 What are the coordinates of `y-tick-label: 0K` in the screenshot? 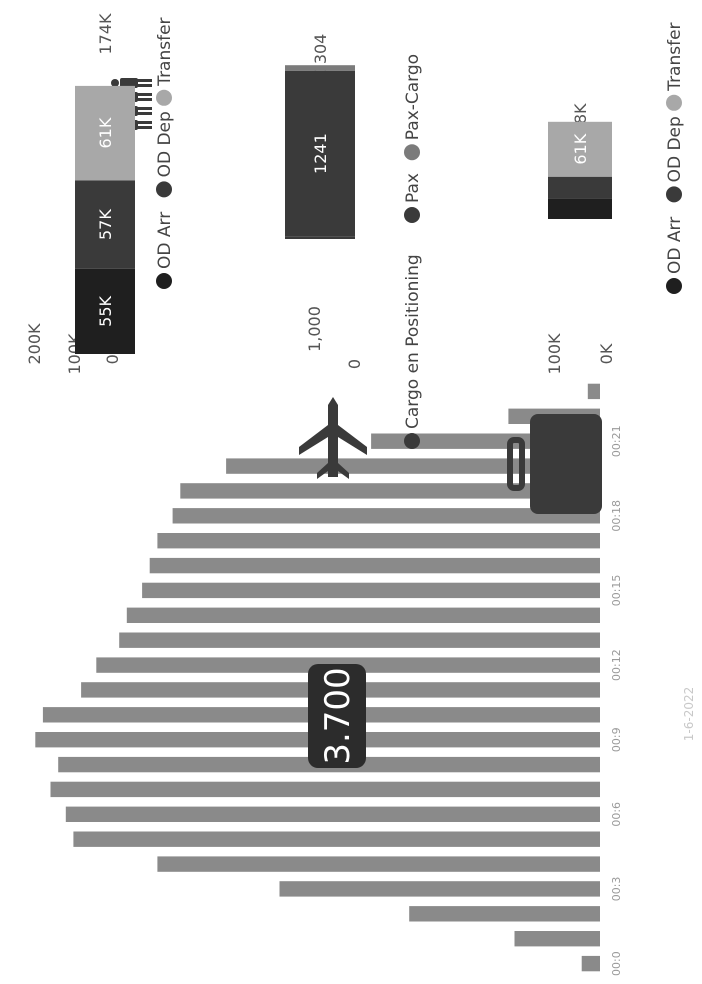 It's located at (606, 353).